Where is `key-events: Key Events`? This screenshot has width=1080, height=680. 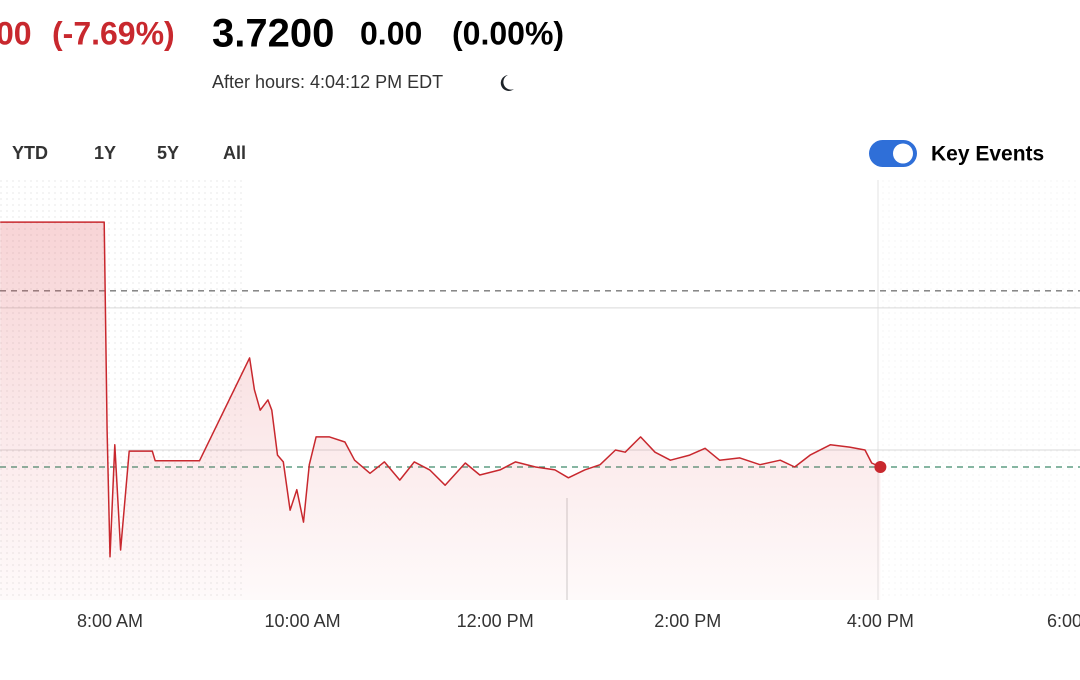
key-events: Key Events is located at coordinates (987, 154).